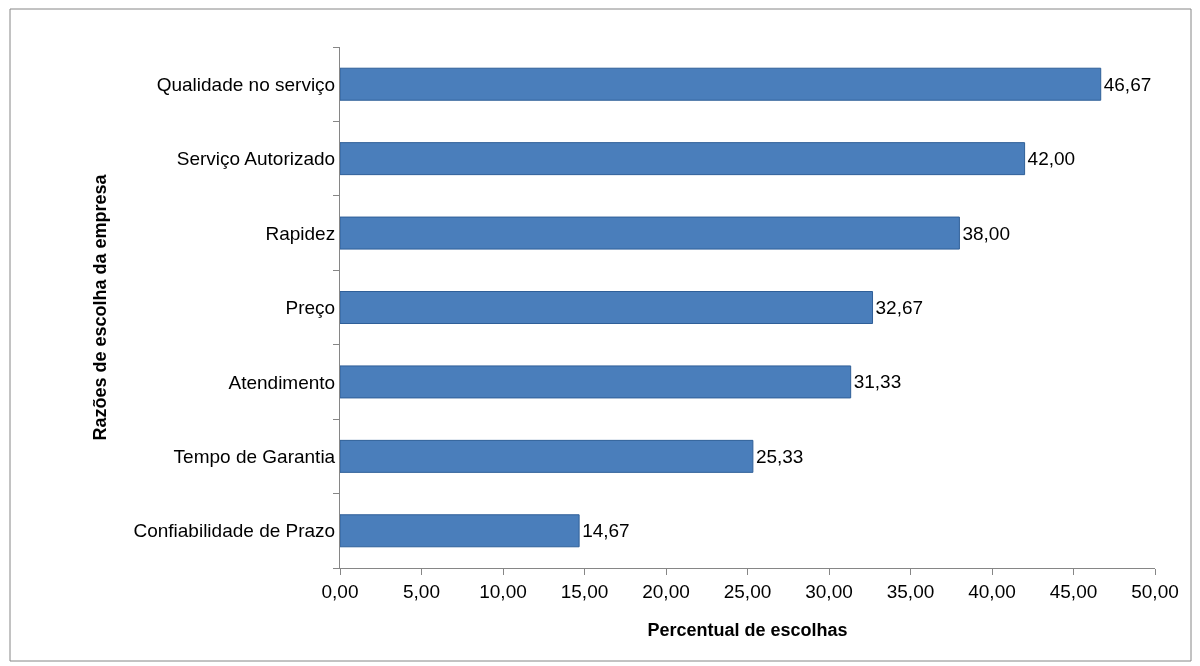  Describe the element at coordinates (899, 307) in the screenshot. I see `data-label: 32,67` at that location.